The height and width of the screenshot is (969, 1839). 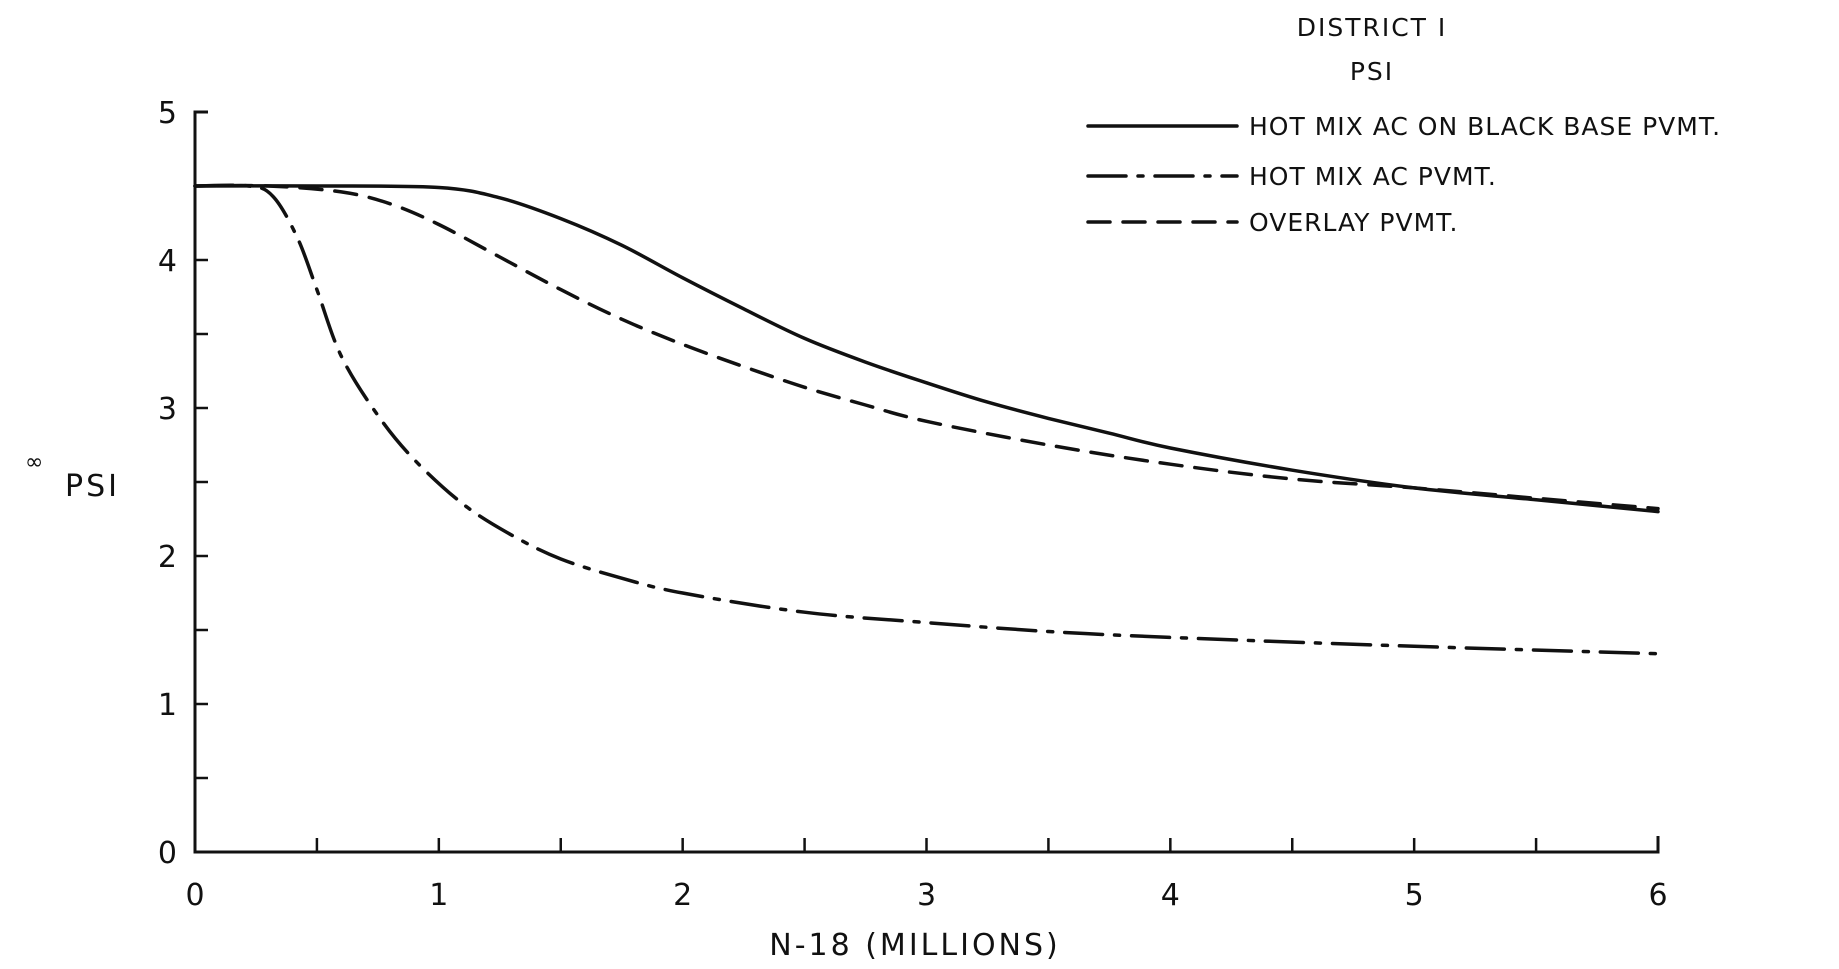 What do you see at coordinates (926, 845) in the screenshot?
I see `x-ticks` at bounding box center [926, 845].